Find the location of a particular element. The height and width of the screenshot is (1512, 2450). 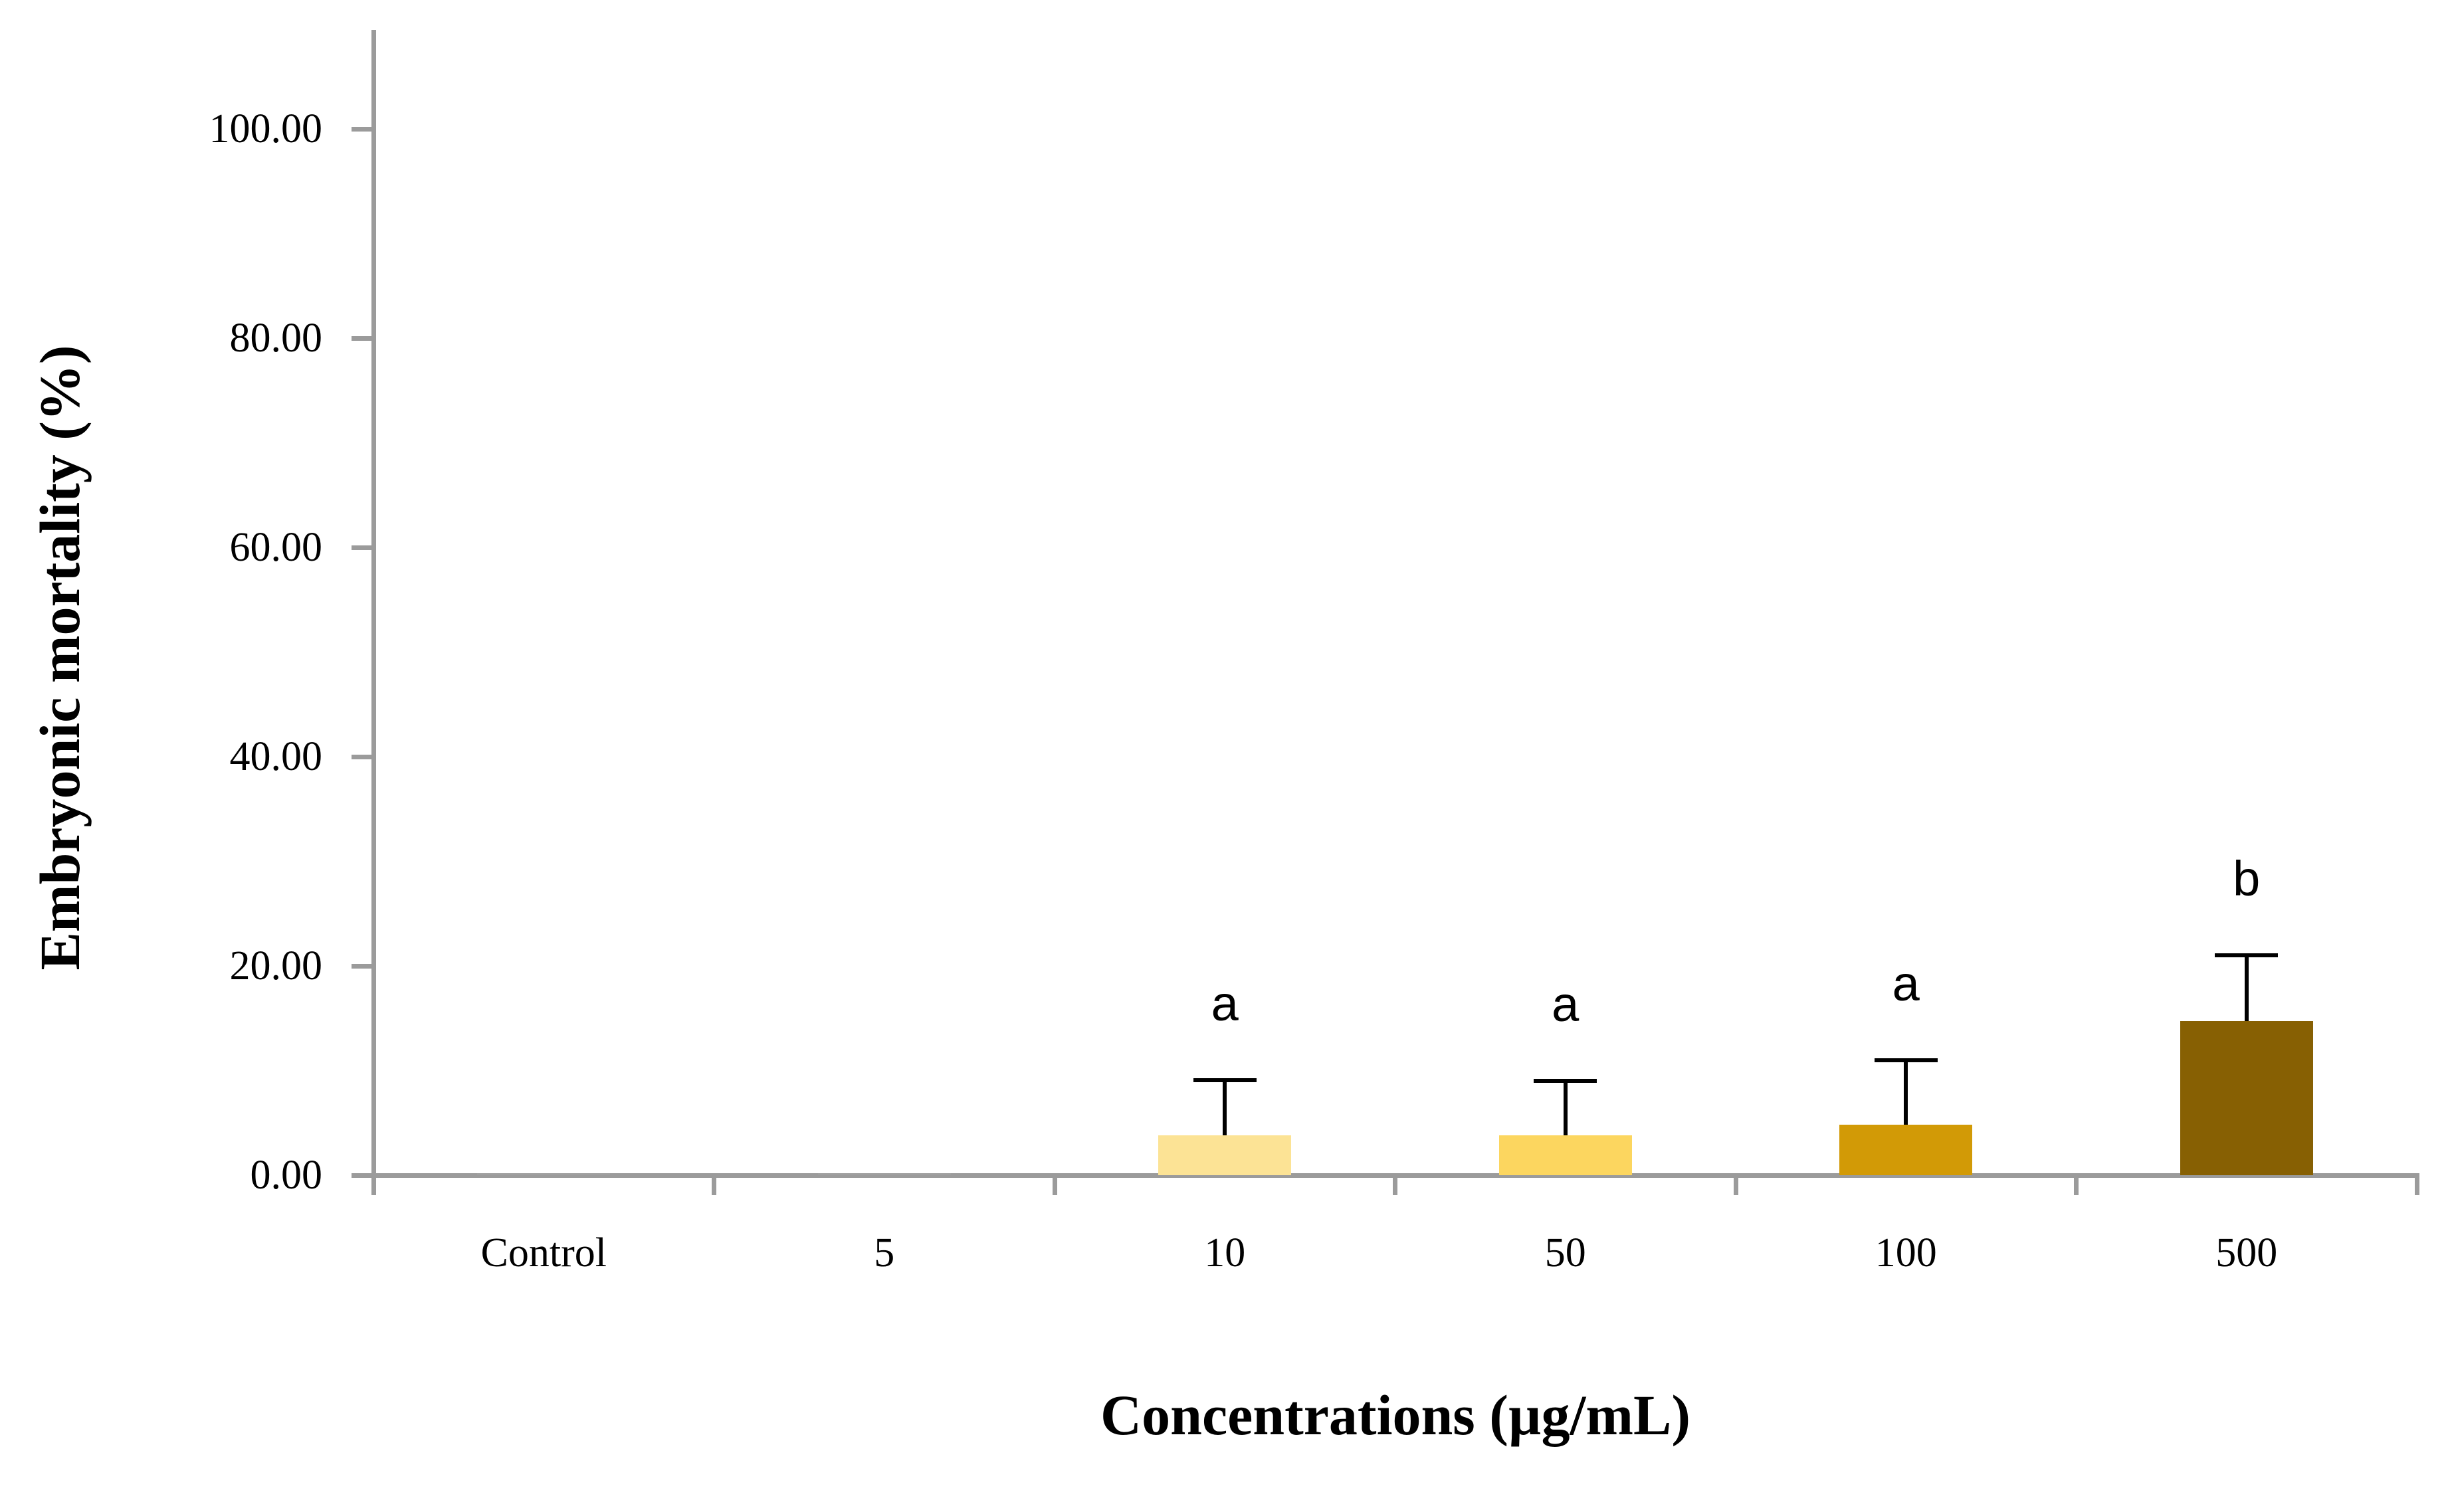

y-tick-label: 100.00 is located at coordinates (266, 128).